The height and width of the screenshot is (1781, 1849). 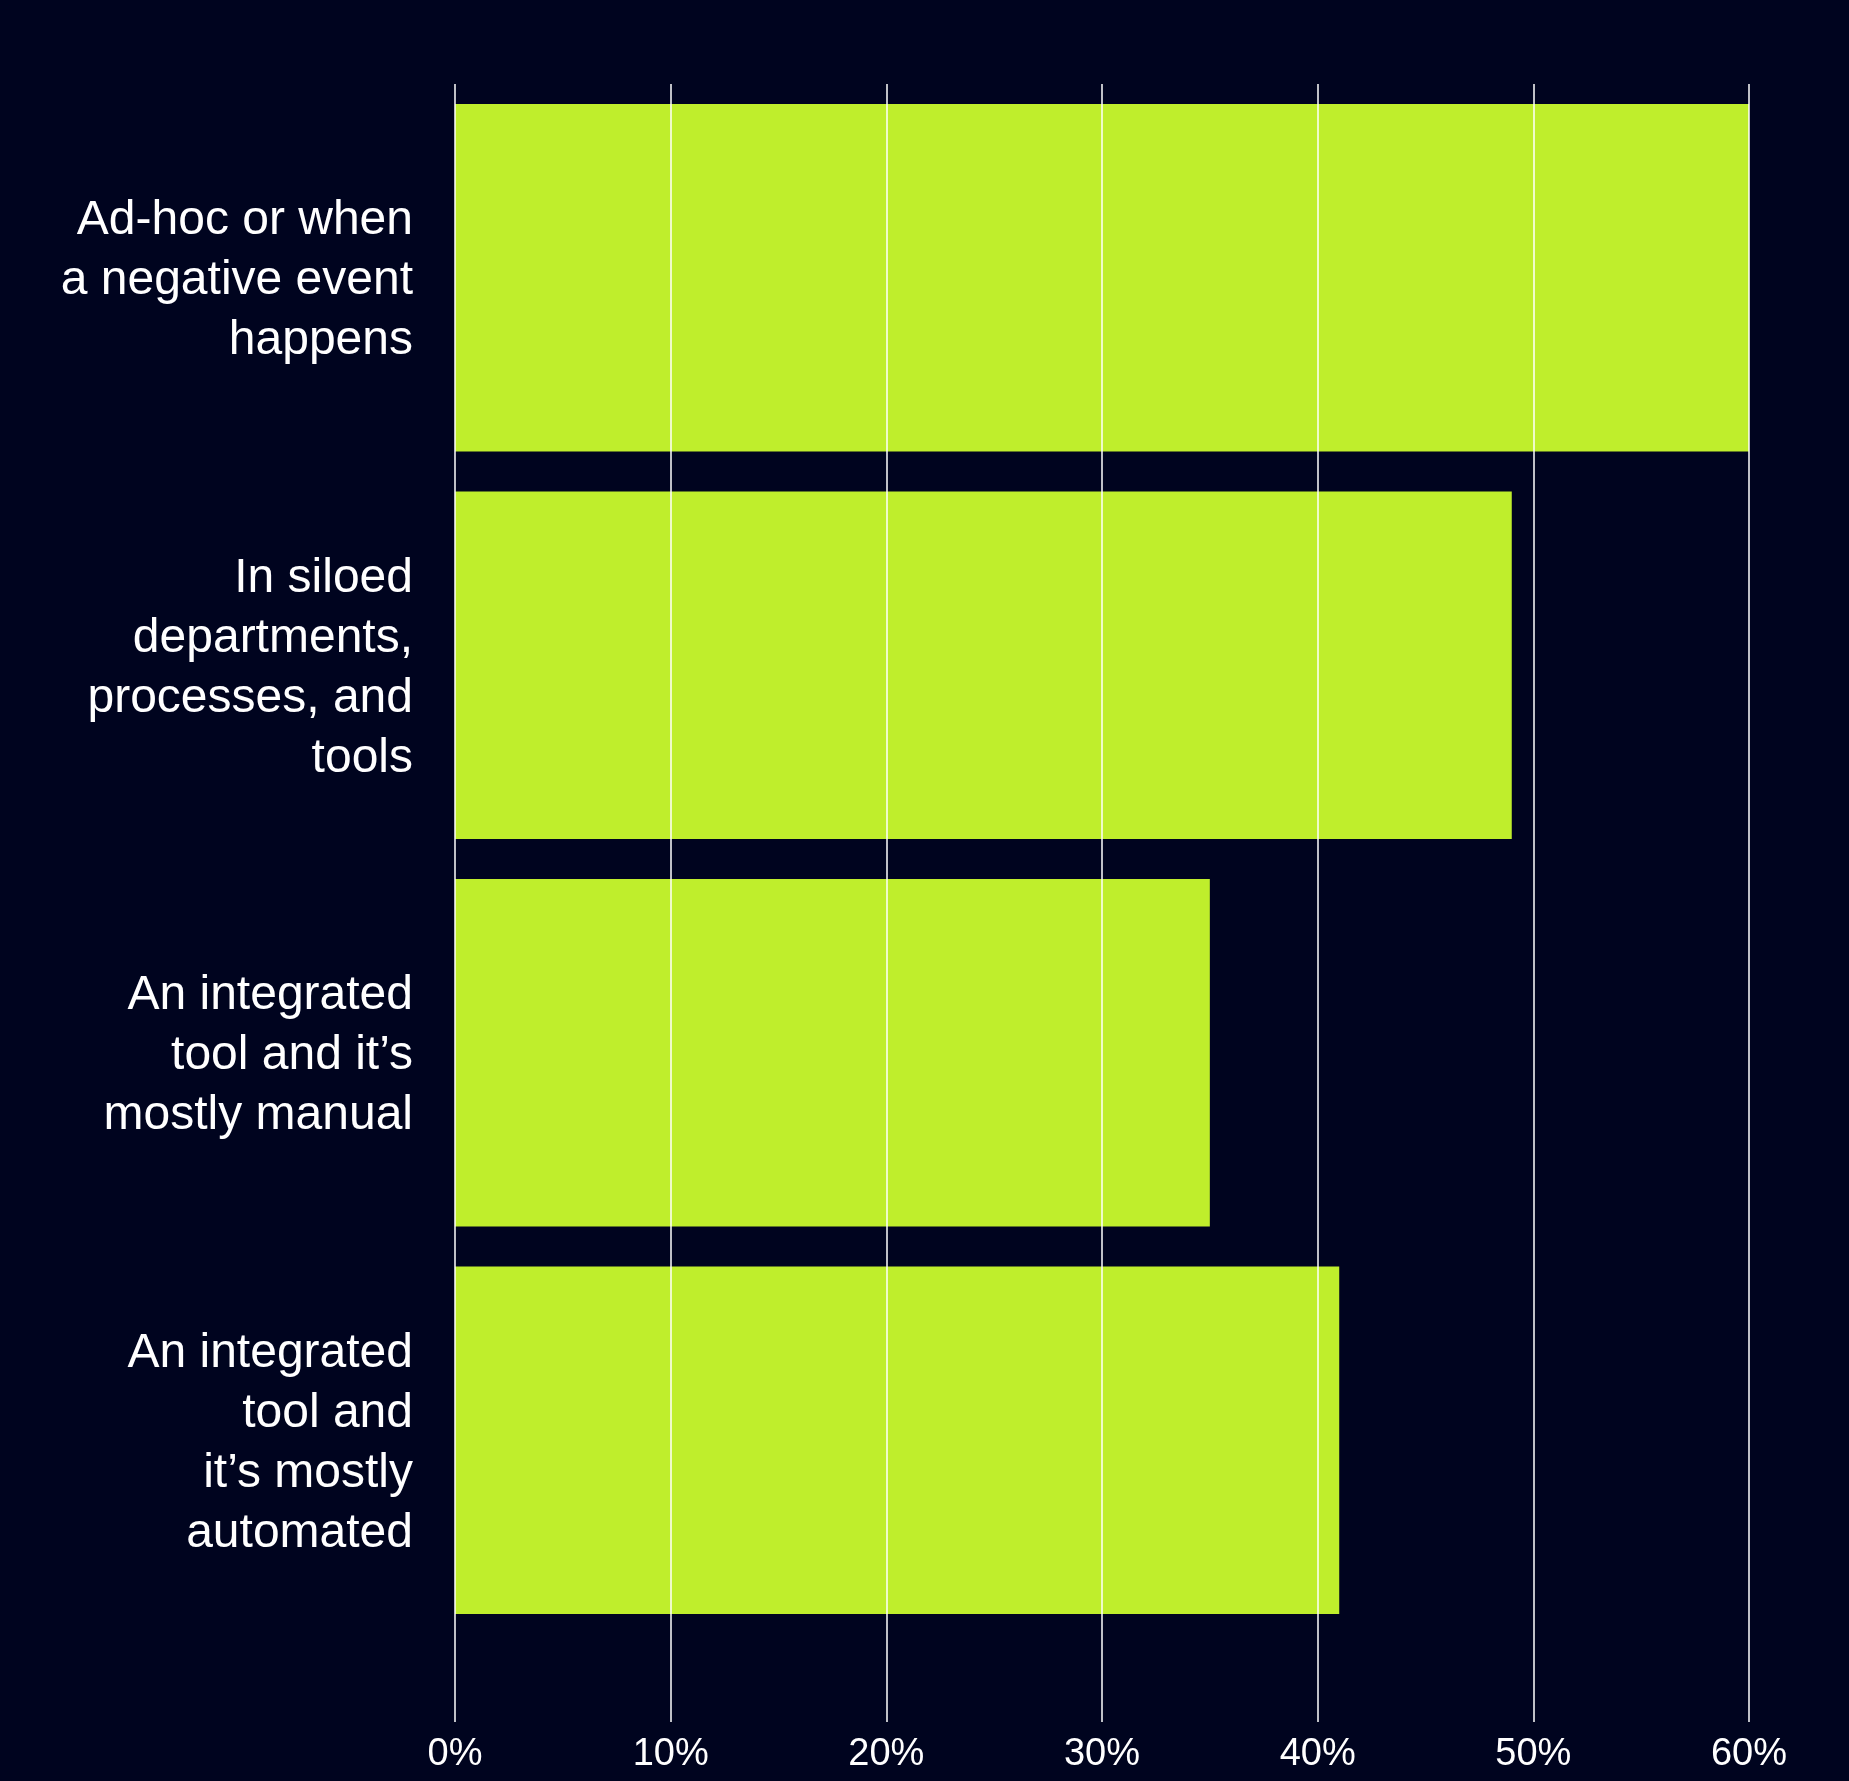 What do you see at coordinates (236, 278) in the screenshot?
I see `y-tick-label: Ad-hoc or when a negative event happens` at bounding box center [236, 278].